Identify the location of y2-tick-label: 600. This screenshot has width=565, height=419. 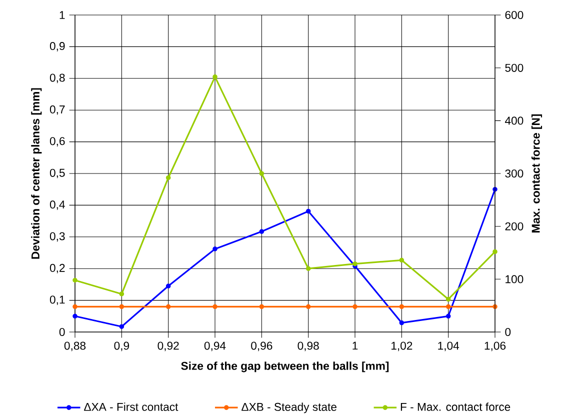
(514, 15).